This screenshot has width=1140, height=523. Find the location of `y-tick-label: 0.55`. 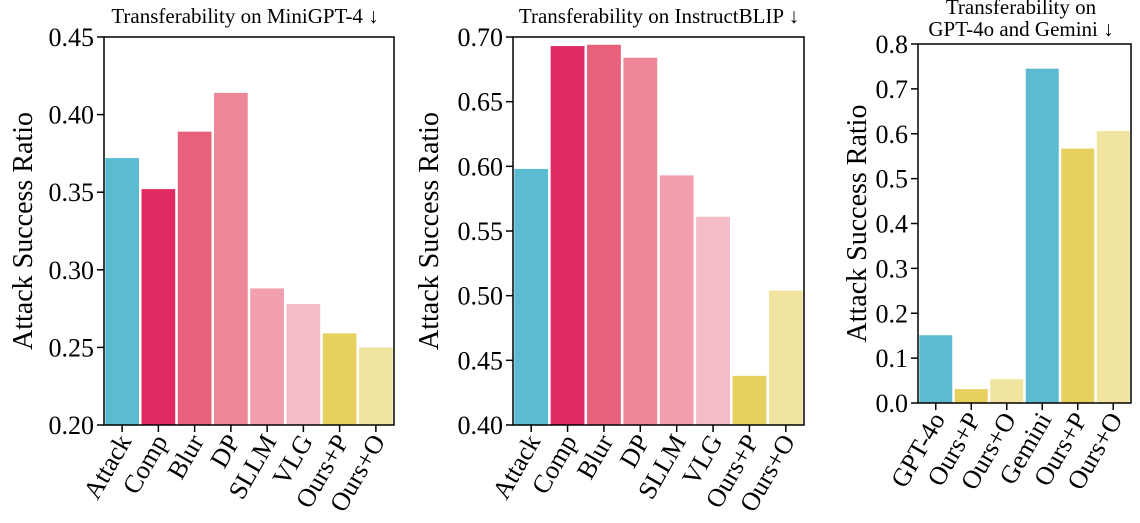

y-tick-label: 0.55 is located at coordinates (481, 231).